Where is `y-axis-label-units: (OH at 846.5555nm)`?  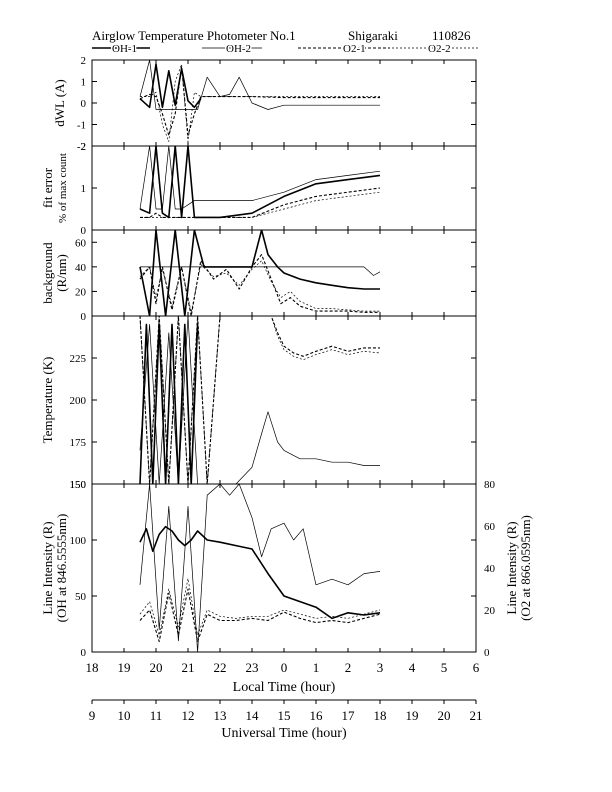 y-axis-label-units: (OH at 846.5555nm) is located at coordinates (61, 568).